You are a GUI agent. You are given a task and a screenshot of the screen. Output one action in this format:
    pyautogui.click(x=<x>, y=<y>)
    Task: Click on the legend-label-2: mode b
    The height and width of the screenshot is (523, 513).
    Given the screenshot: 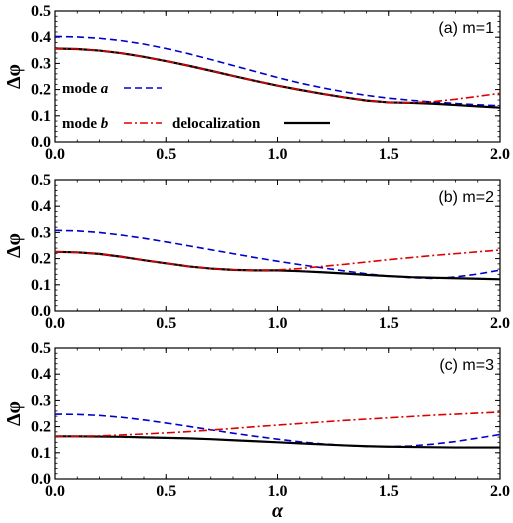 What is the action you would take?
    pyautogui.click(x=85, y=124)
    